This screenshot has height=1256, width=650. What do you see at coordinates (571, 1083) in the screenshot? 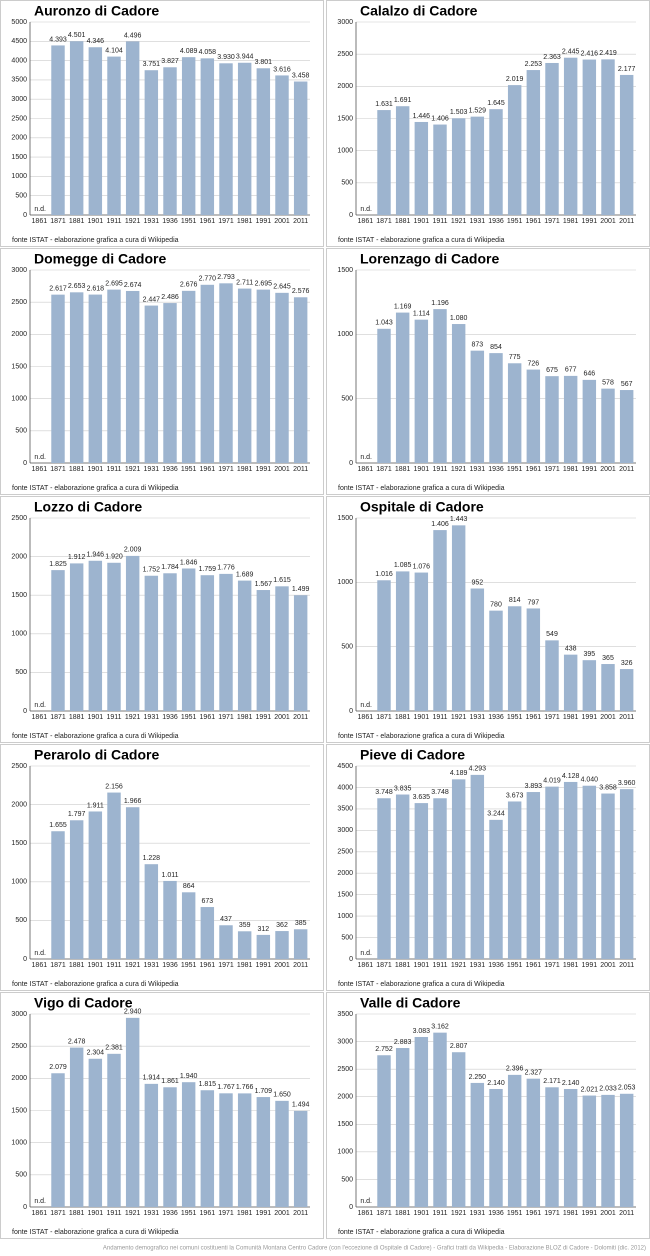
I see `value-label: 2.140` at bounding box center [571, 1083].